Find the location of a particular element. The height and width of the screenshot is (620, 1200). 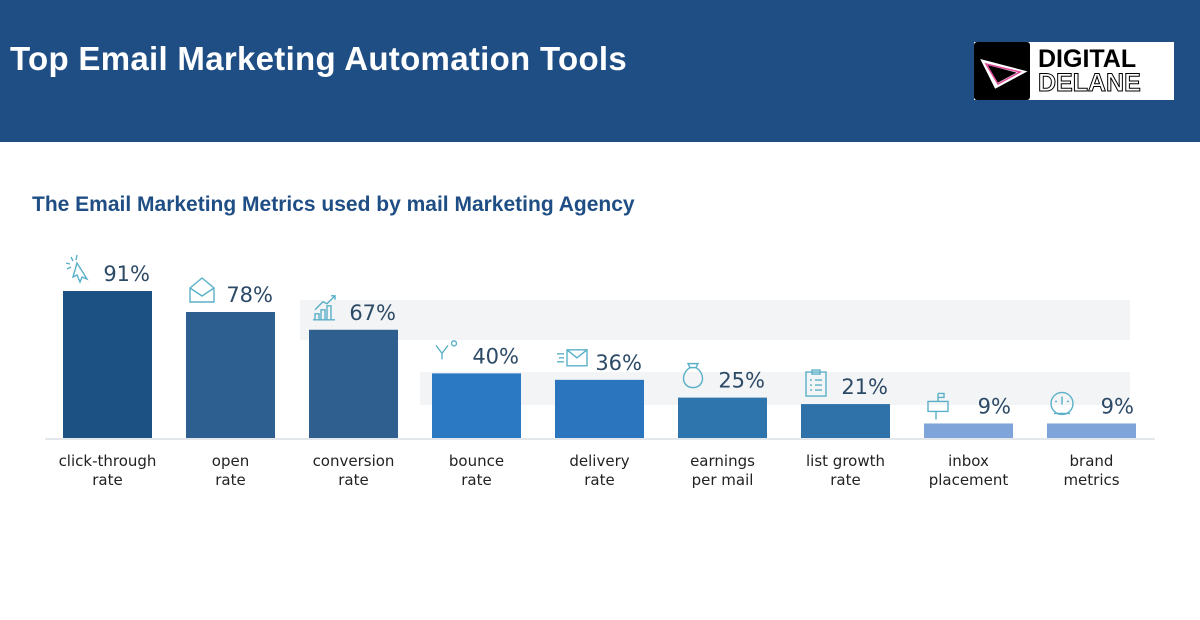

category-label: conversion rate is located at coordinates (354, 470).